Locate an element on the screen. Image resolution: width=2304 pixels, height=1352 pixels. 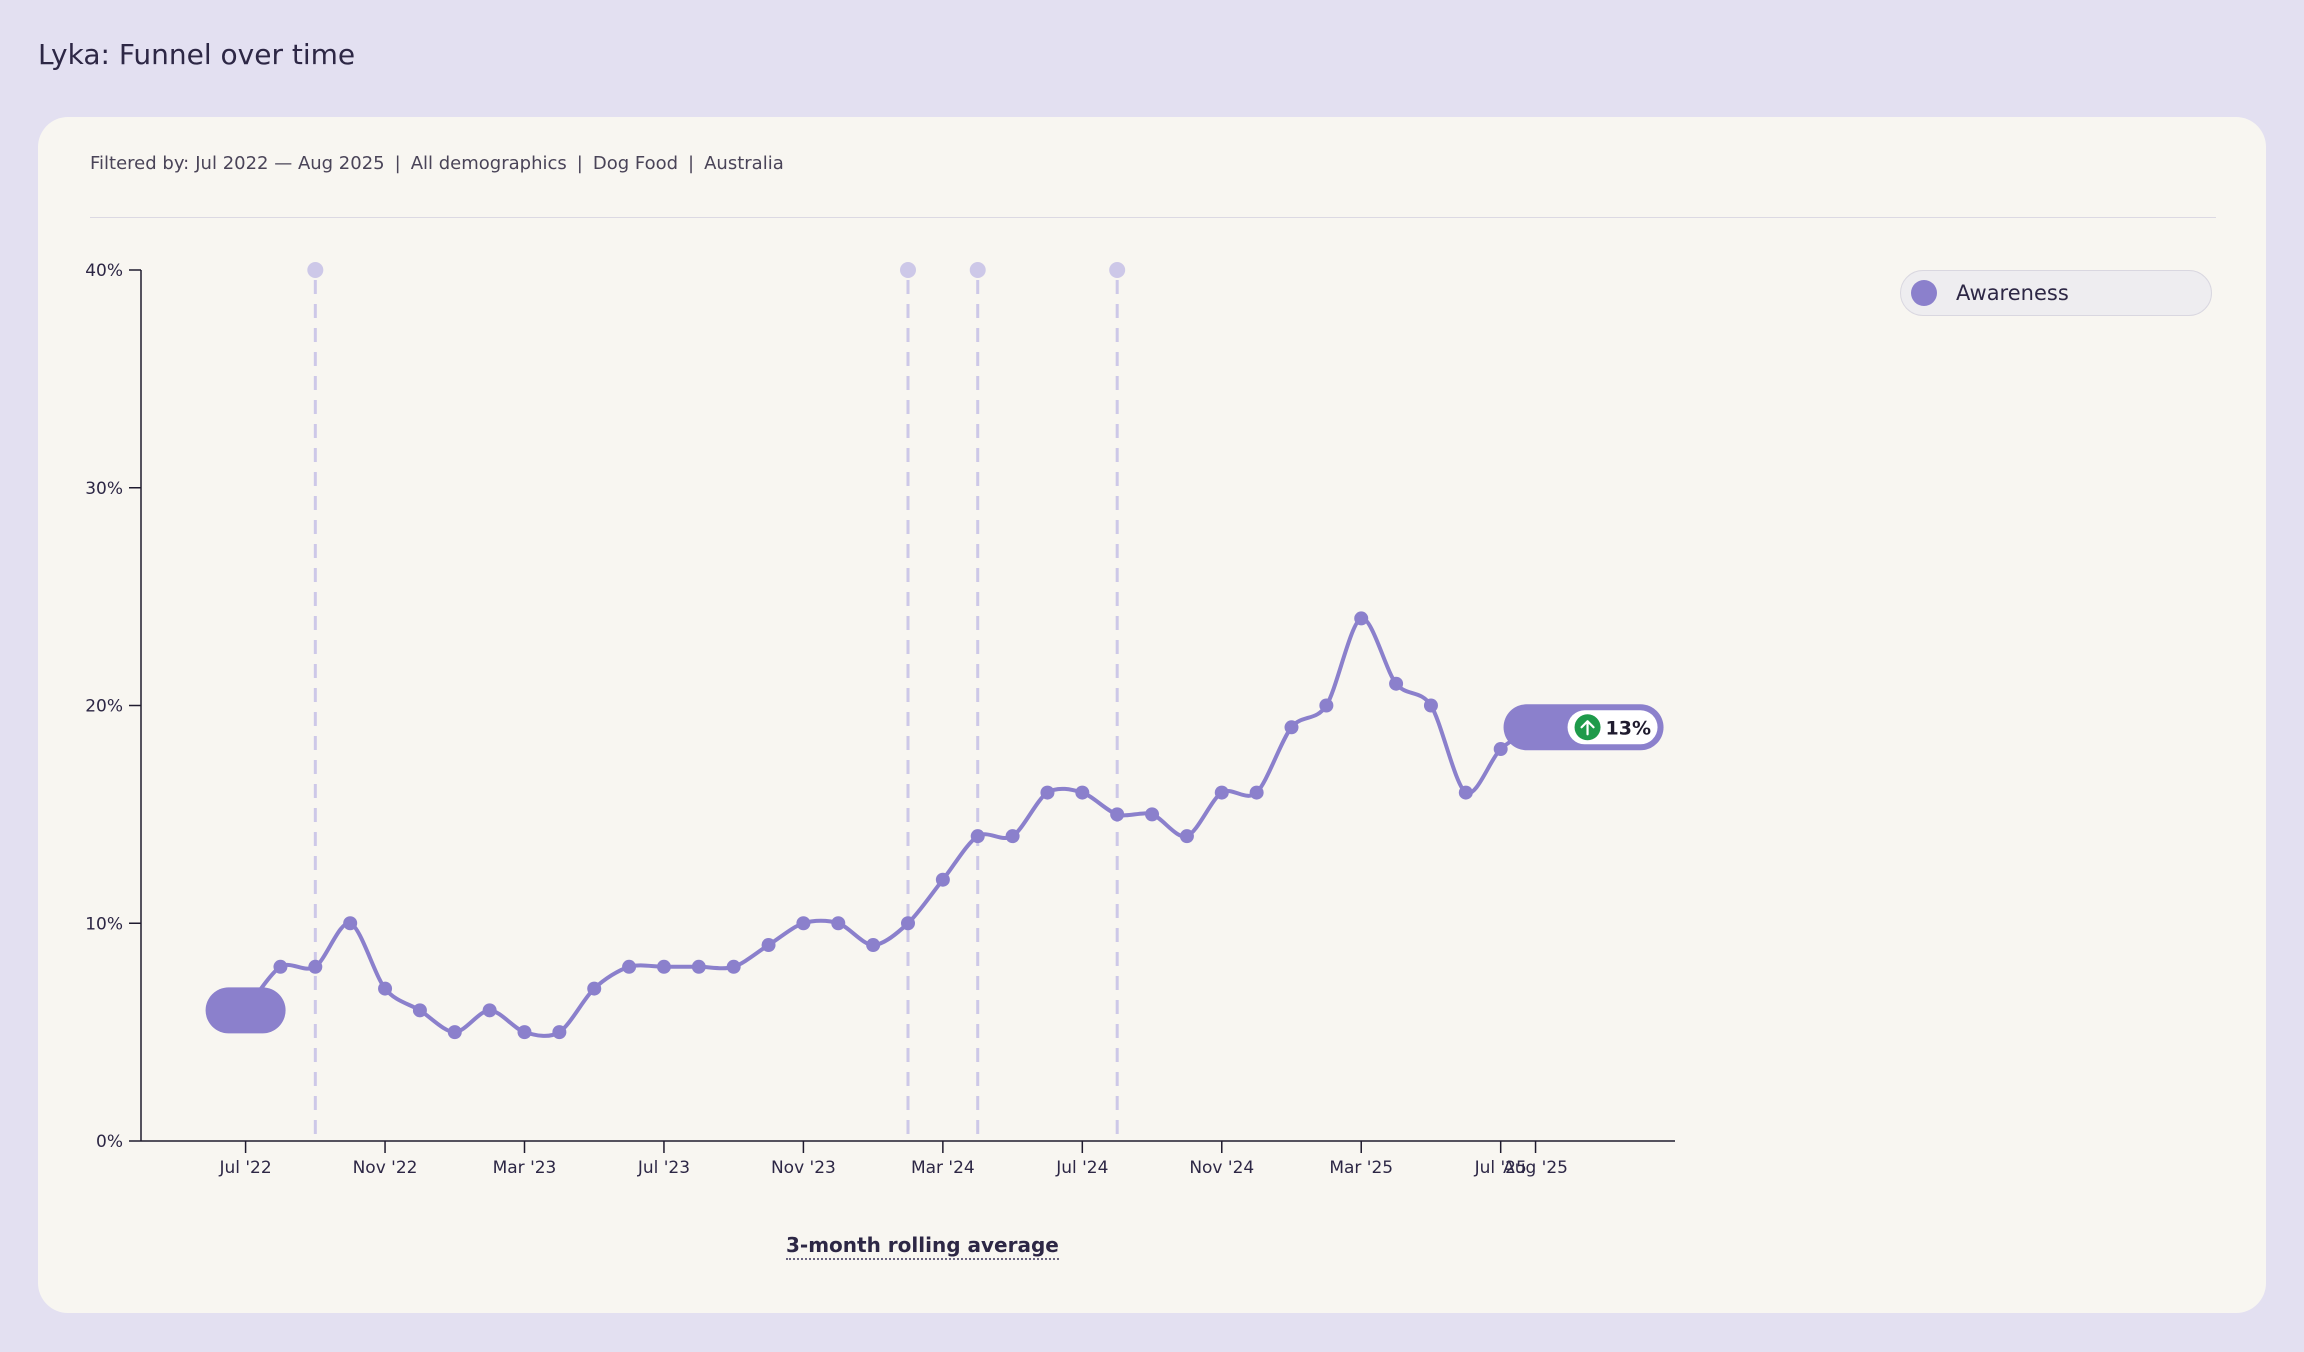
legend-label: Awareness is located at coordinates (2012, 293).